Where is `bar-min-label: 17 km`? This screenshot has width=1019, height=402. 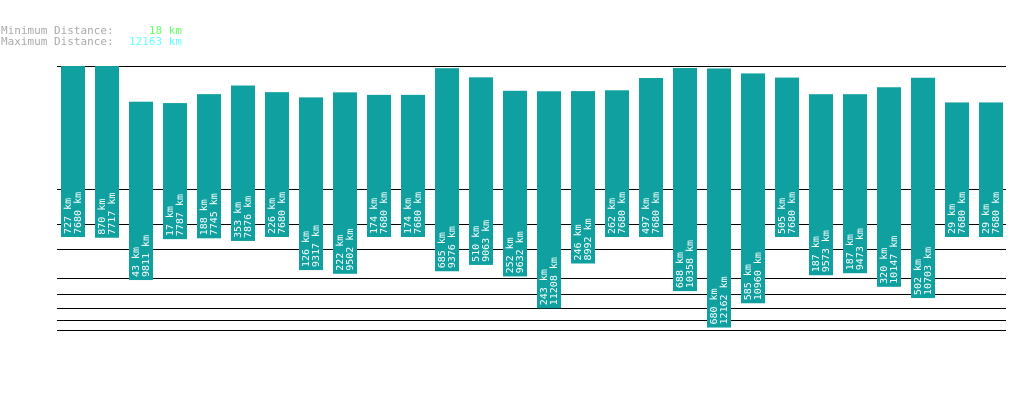
bar-min-label: 17 km is located at coordinates (170, 221).